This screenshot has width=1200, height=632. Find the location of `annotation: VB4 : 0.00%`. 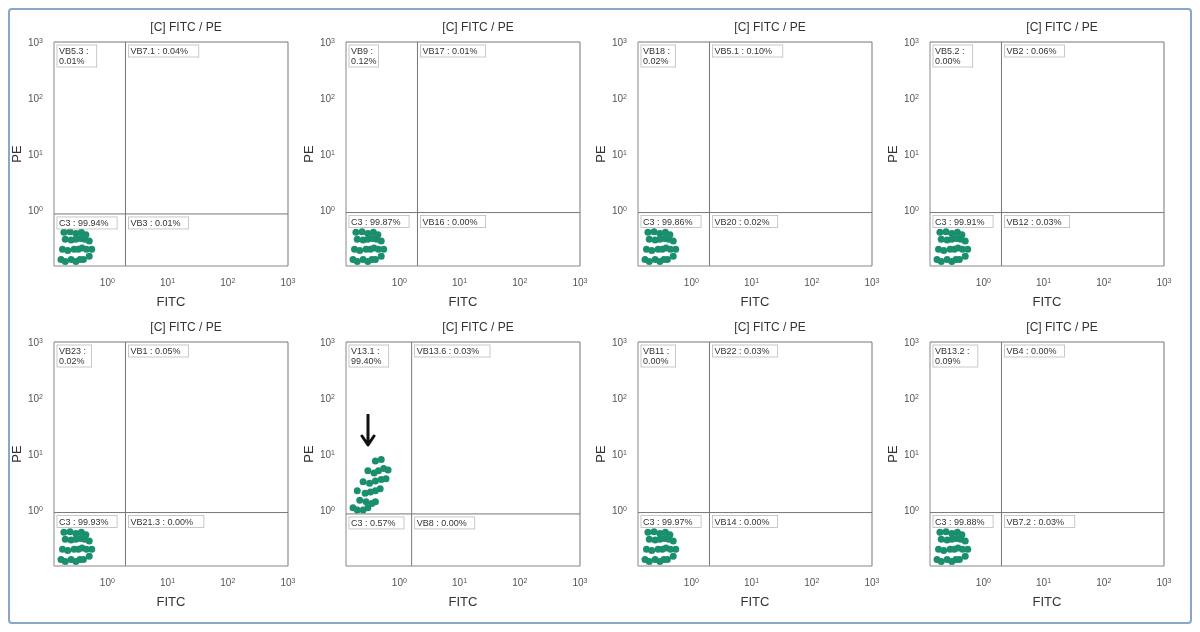

annotation: VB4 : 0.00% is located at coordinates (1031, 351).